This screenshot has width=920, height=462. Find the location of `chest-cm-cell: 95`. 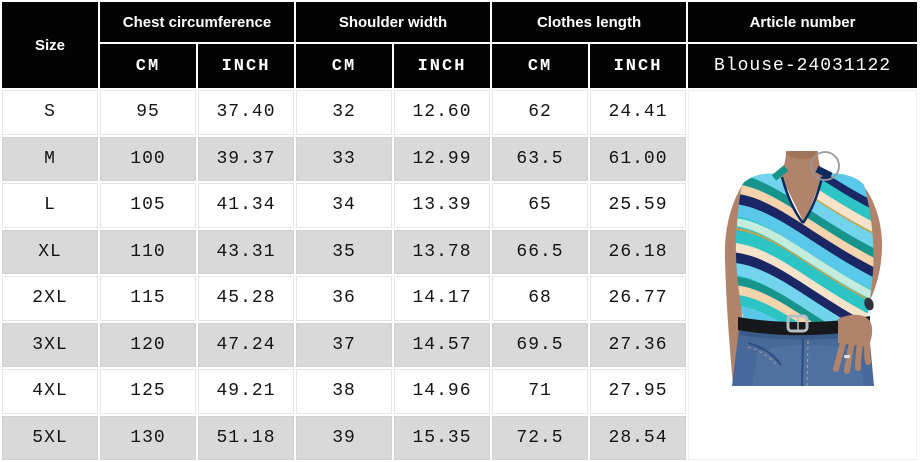

chest-cm-cell: 95 is located at coordinates (148, 112).